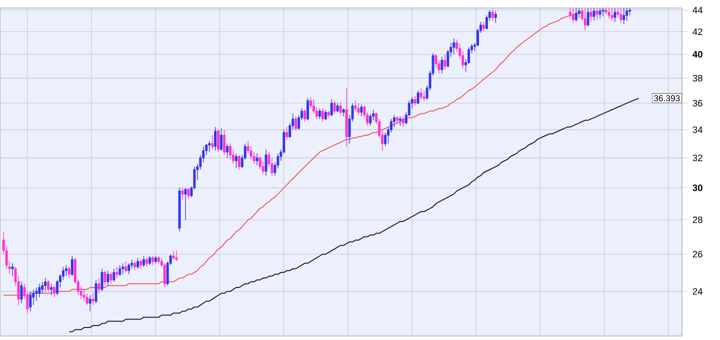 The image size is (720, 340). What do you see at coordinates (697, 54) in the screenshot?
I see `y-tick-label: 40` at bounding box center [697, 54].